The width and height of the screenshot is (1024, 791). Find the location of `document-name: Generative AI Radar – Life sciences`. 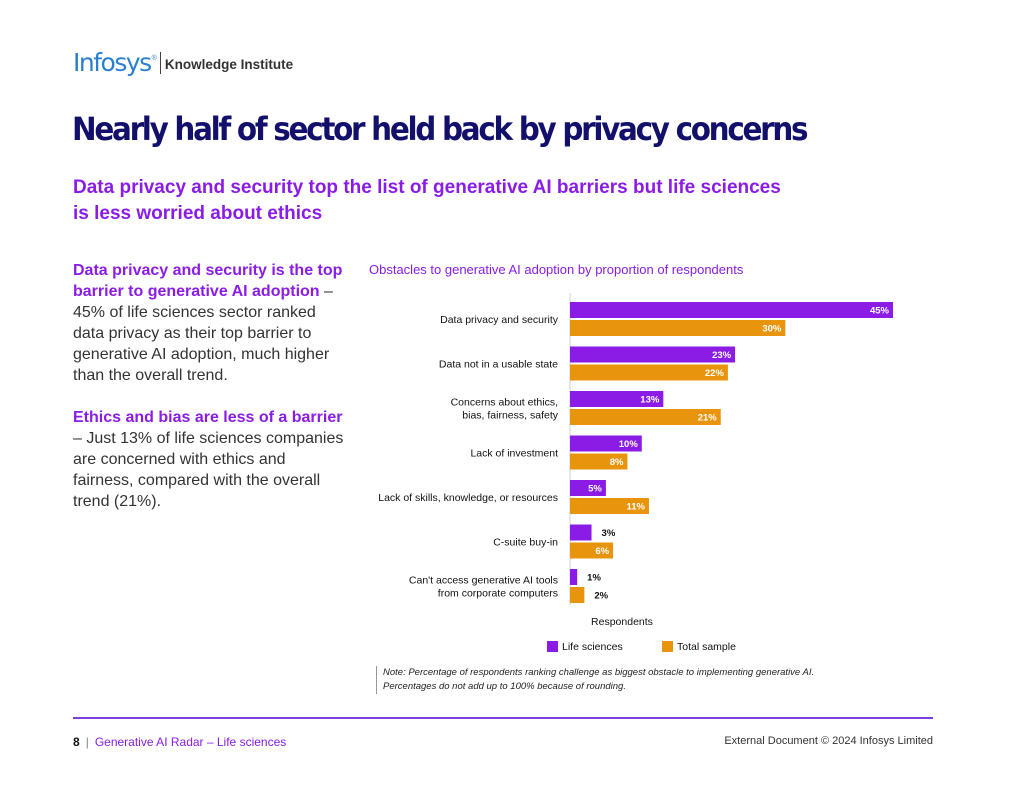

document-name: Generative AI Radar – Life sciences is located at coordinates (190, 742).